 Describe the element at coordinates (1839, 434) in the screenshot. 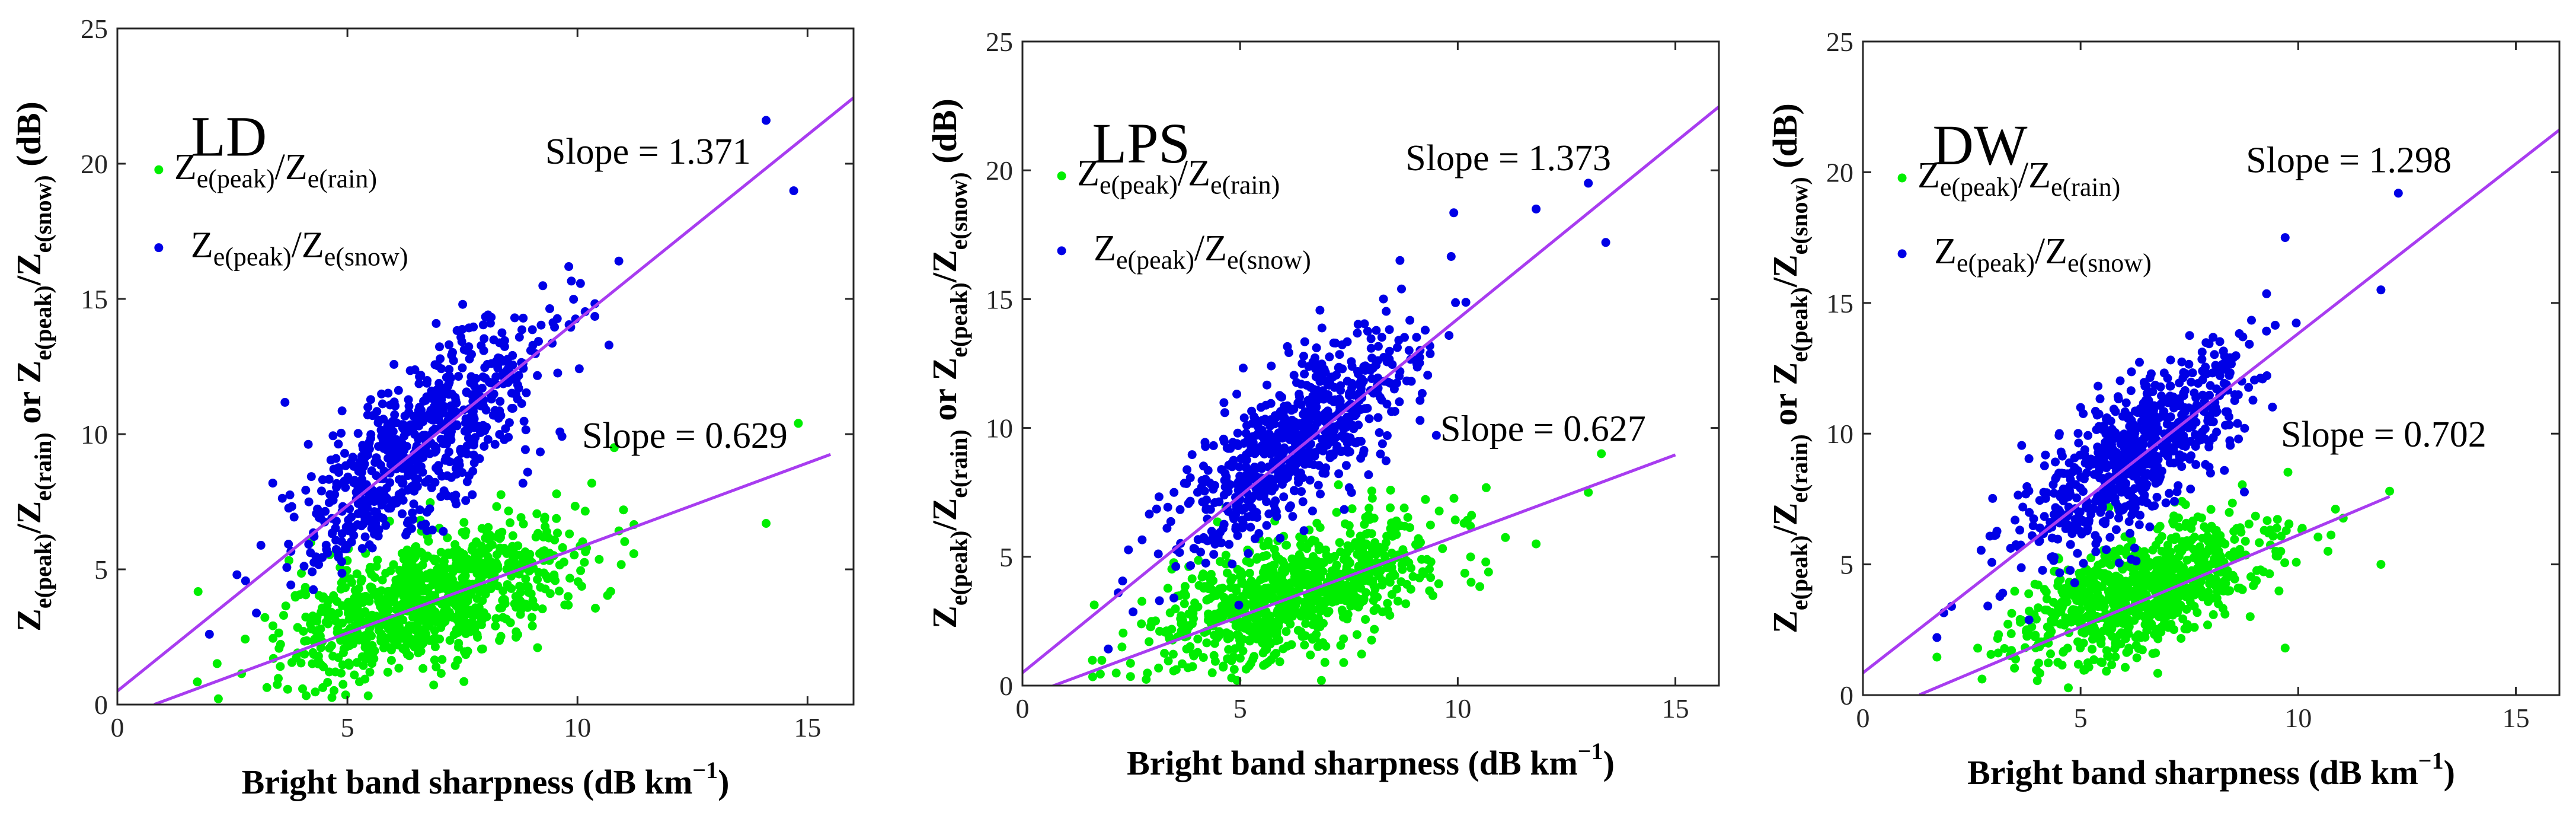

I see `y-tick-label: 10` at that location.